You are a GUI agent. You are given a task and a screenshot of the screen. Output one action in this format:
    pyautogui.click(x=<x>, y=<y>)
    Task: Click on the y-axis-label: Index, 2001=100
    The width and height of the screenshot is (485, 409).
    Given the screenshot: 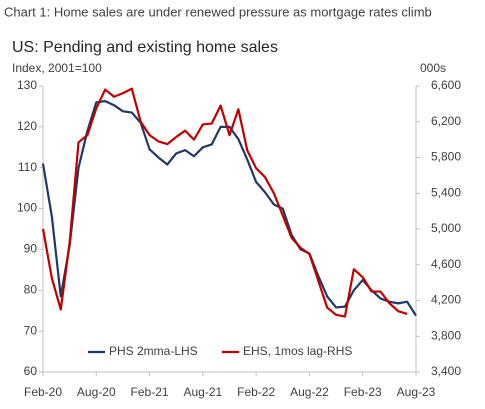 What is the action you would take?
    pyautogui.click(x=57, y=68)
    